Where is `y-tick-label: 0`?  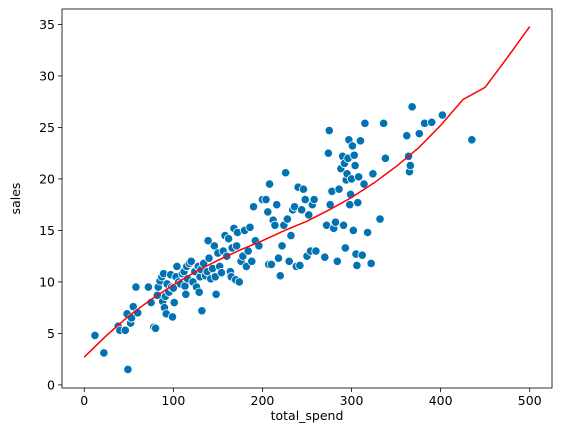 y-tick-label: 0 is located at coordinates (51, 384).